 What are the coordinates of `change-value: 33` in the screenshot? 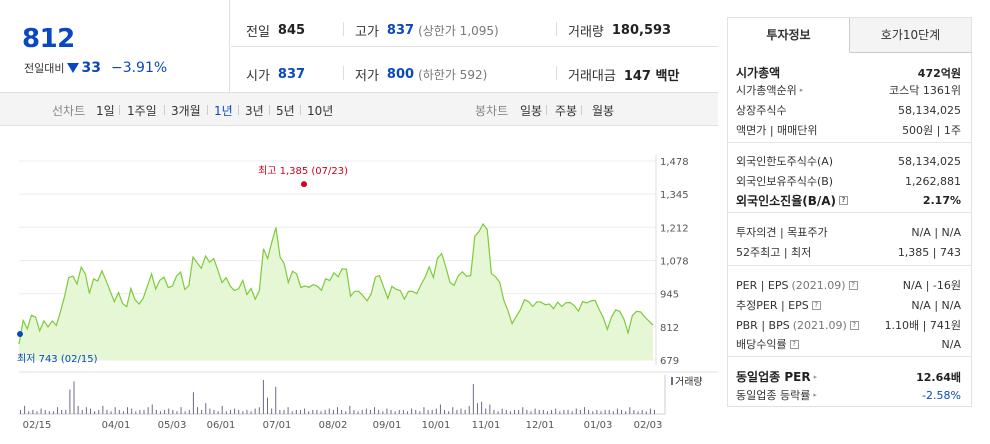 It's located at (91, 68).